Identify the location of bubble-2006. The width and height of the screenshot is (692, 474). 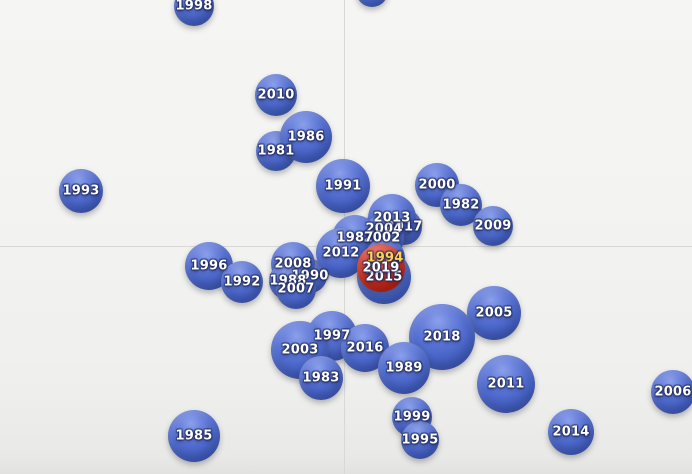
(671, 392).